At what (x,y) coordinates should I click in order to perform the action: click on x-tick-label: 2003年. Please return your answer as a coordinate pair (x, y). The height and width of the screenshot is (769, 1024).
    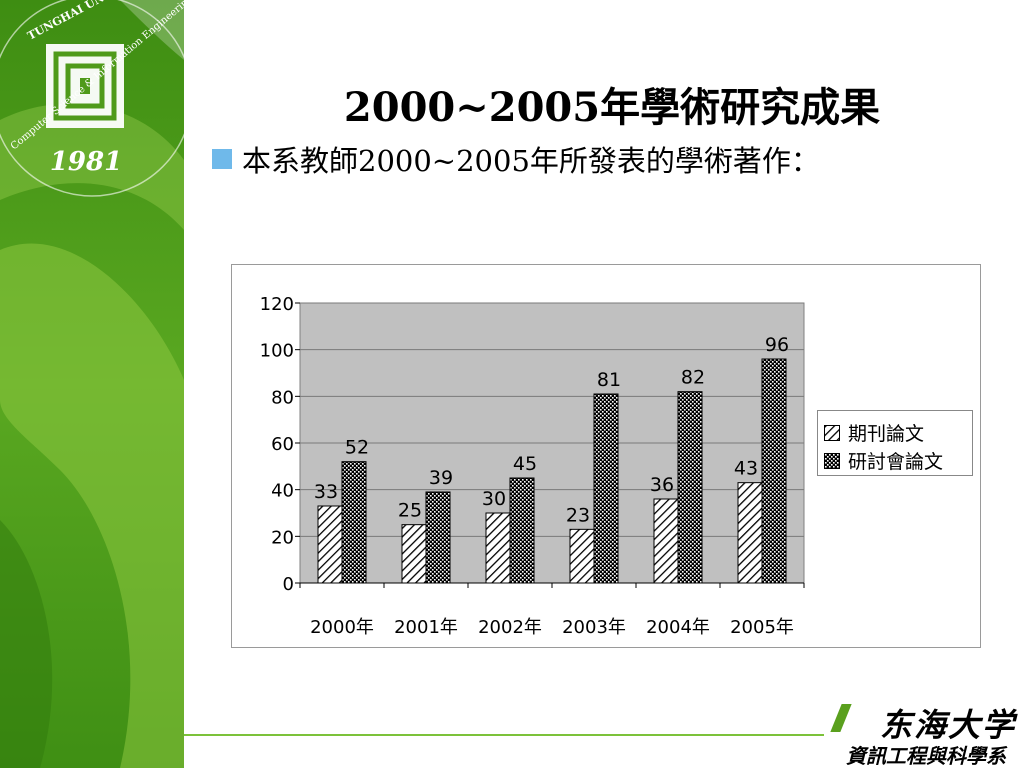
    Looking at the image, I should click on (594, 627).